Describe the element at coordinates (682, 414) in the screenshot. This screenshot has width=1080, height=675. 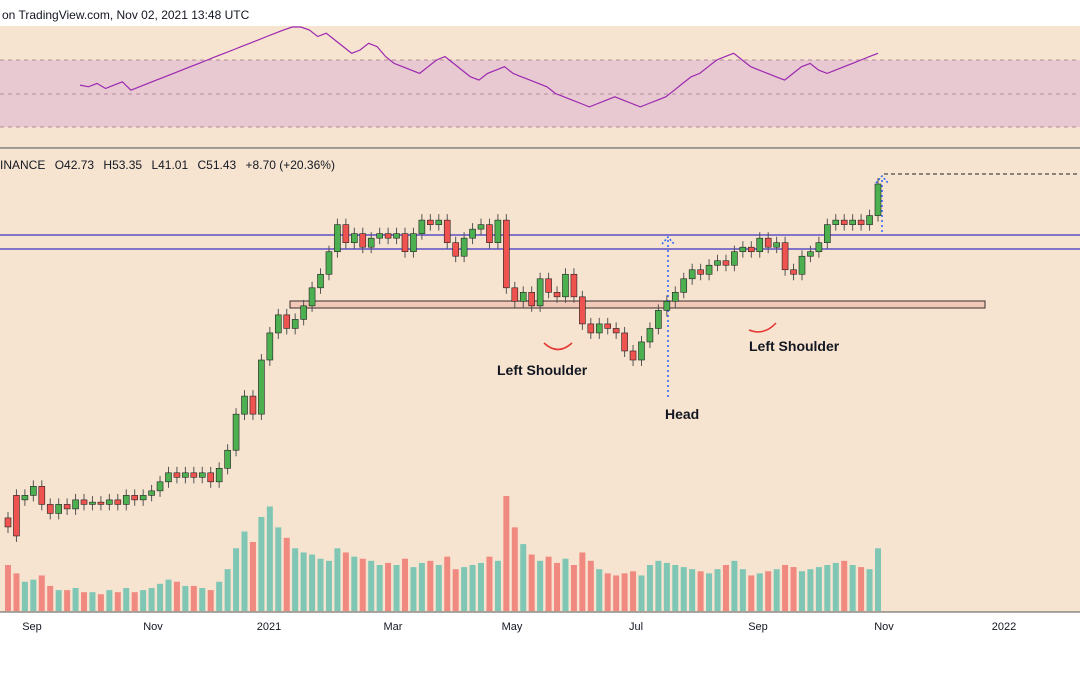
I see `annotation-head: Head` at that location.